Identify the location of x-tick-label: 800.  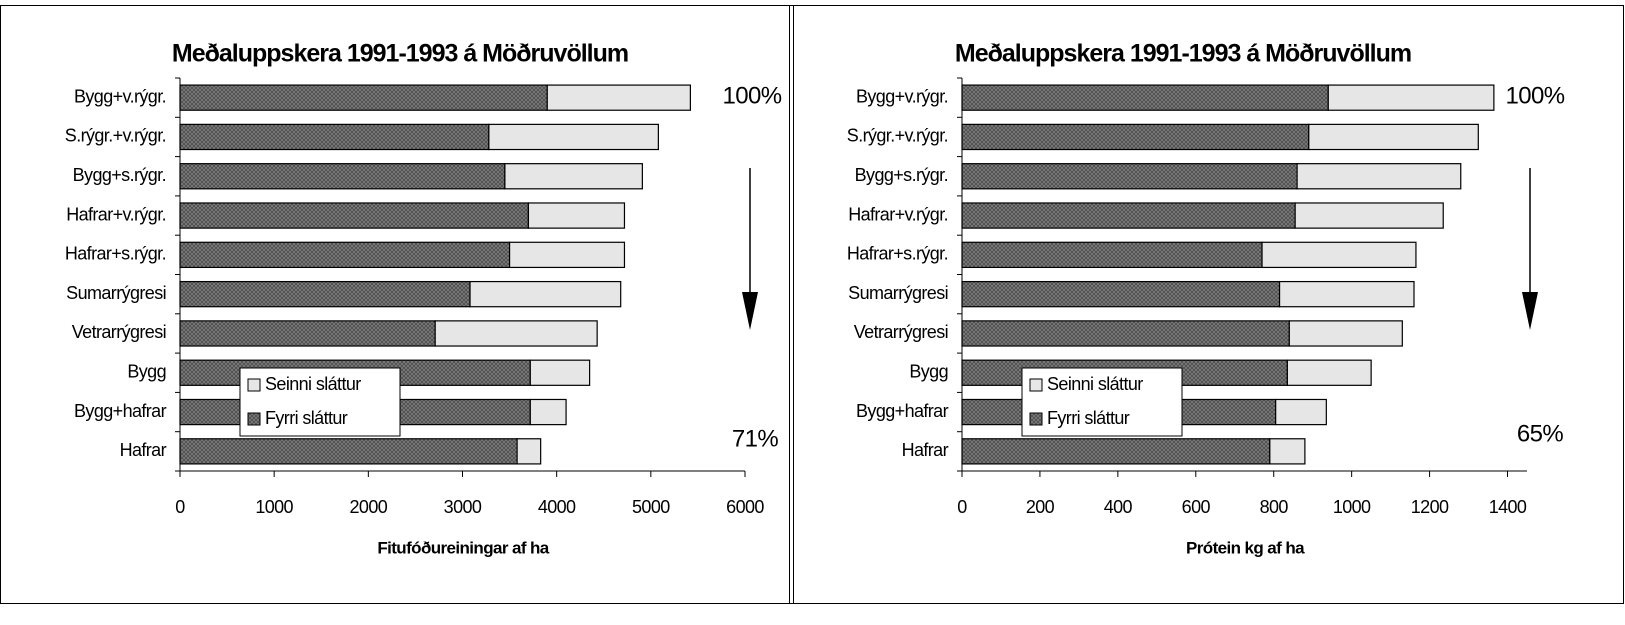
(1274, 507).